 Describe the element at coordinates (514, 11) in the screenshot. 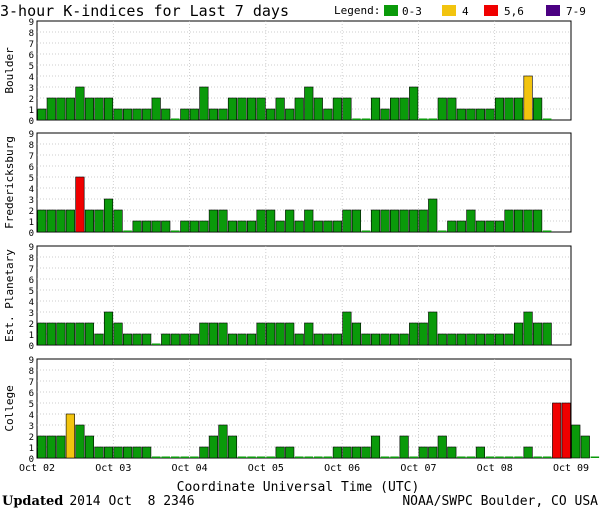

I see `legend-text-5-6: 5,6` at that location.